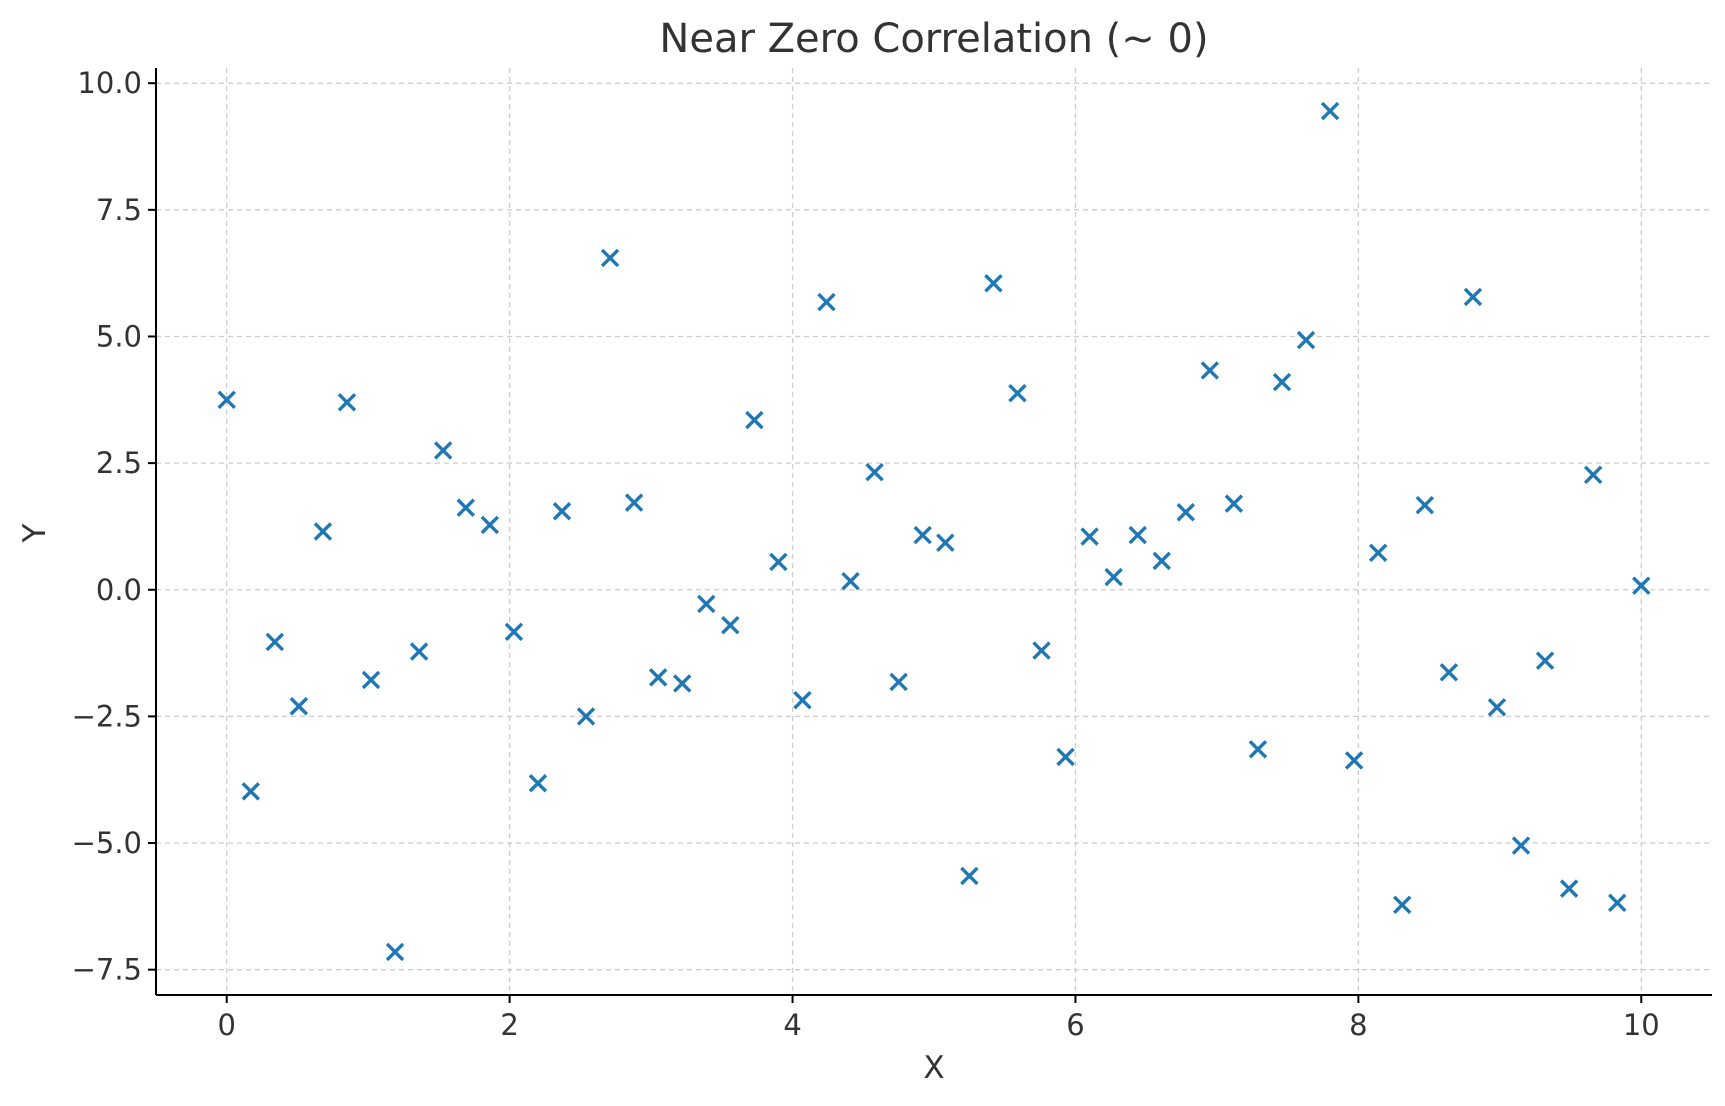 The width and height of the screenshot is (1725, 1106). I want to click on x-tick-label: 2, so click(509, 1025).